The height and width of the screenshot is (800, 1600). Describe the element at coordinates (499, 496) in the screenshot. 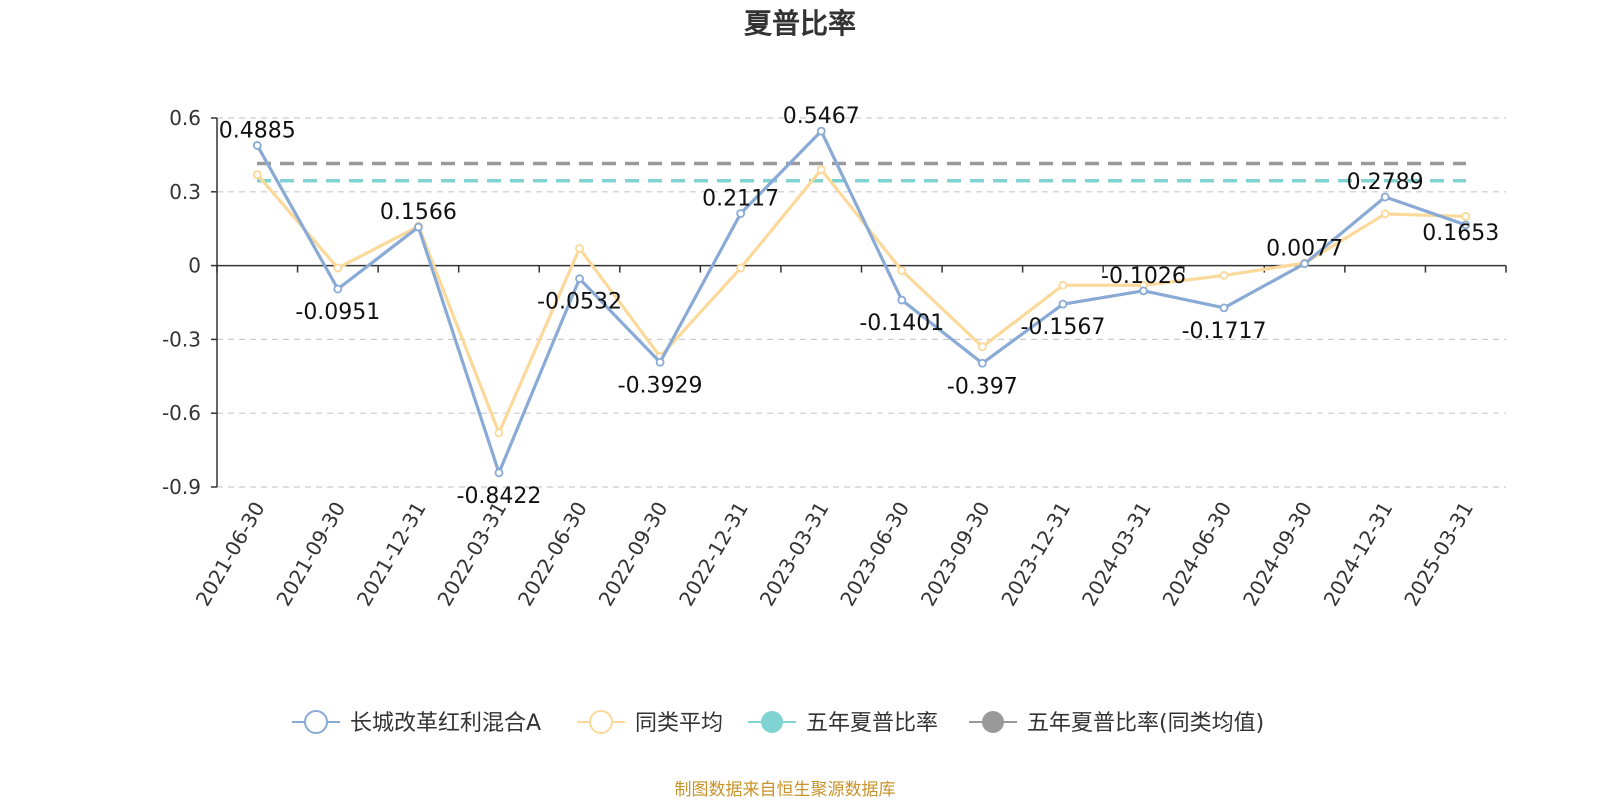

I see `data-label: -0.8422` at that location.